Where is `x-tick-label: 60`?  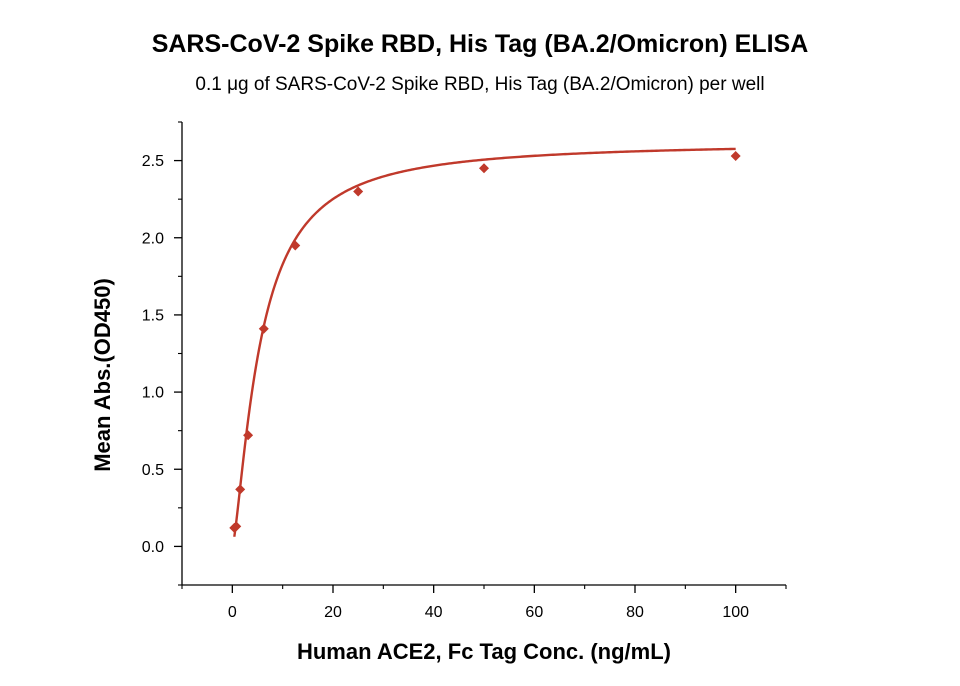 x-tick-label: 60 is located at coordinates (534, 612).